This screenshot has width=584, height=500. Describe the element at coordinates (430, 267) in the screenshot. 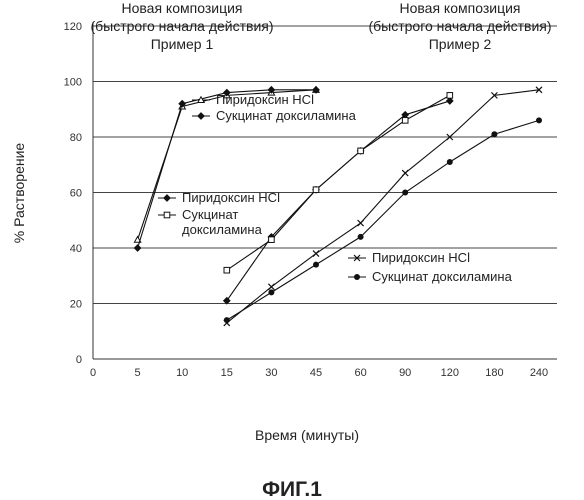

I see `legend-group-3: Пиридоксин HCl Сукцинат доксиламина` at that location.